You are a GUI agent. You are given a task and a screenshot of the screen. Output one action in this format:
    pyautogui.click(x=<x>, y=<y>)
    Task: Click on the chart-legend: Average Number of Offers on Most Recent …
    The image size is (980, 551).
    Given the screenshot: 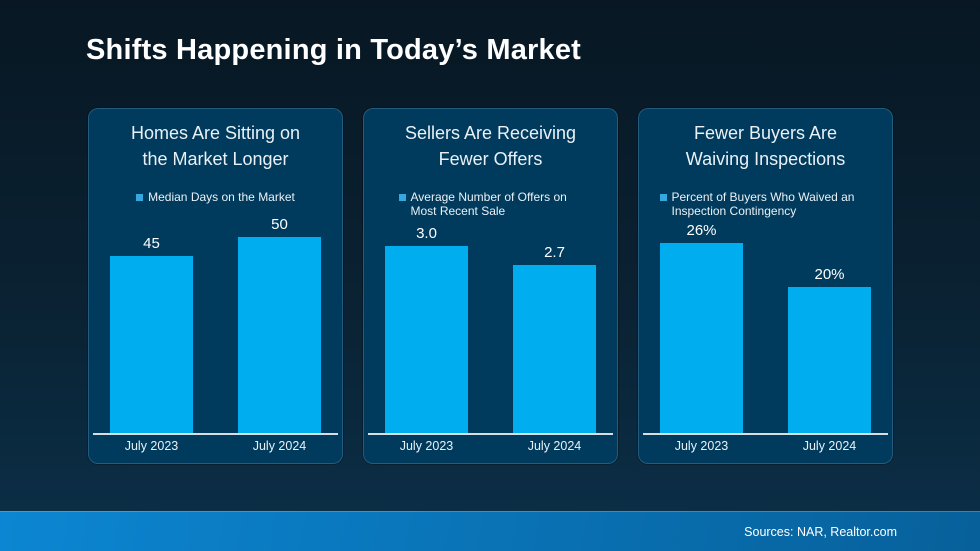 What is the action you would take?
    pyautogui.click(x=490, y=204)
    